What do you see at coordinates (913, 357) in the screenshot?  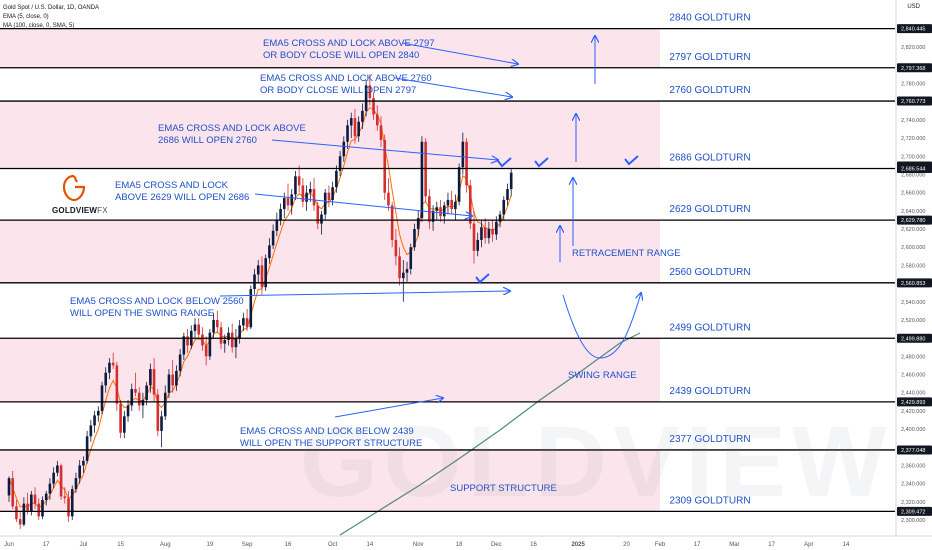 I see `price-tick-label: 2,480.000` at bounding box center [913, 357].